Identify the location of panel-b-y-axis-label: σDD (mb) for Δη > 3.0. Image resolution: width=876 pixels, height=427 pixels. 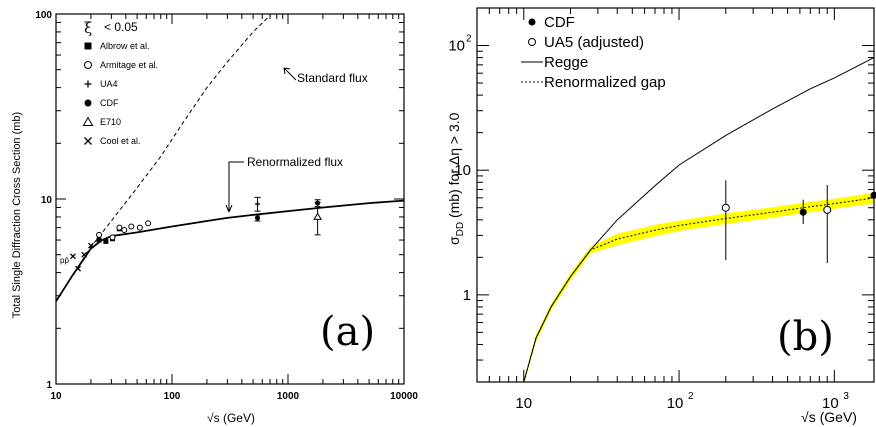
(456, 178).